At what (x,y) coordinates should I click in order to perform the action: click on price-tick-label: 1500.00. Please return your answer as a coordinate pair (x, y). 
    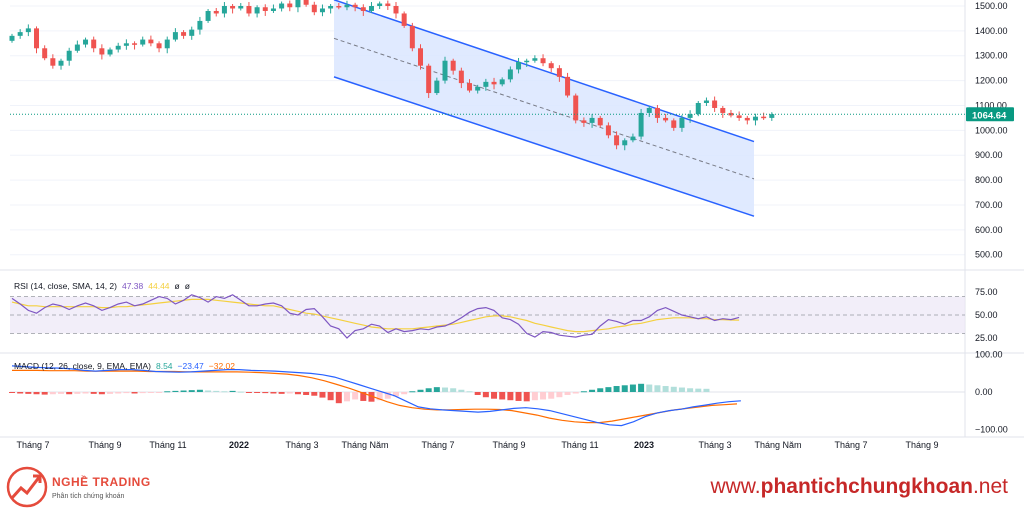
    Looking at the image, I should click on (991, 6).